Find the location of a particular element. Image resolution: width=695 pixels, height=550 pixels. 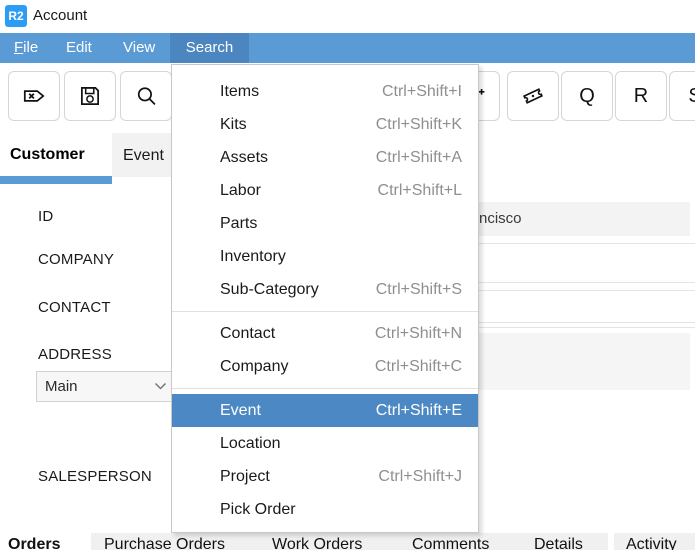

menu-search-label: Search is located at coordinates (209, 47).